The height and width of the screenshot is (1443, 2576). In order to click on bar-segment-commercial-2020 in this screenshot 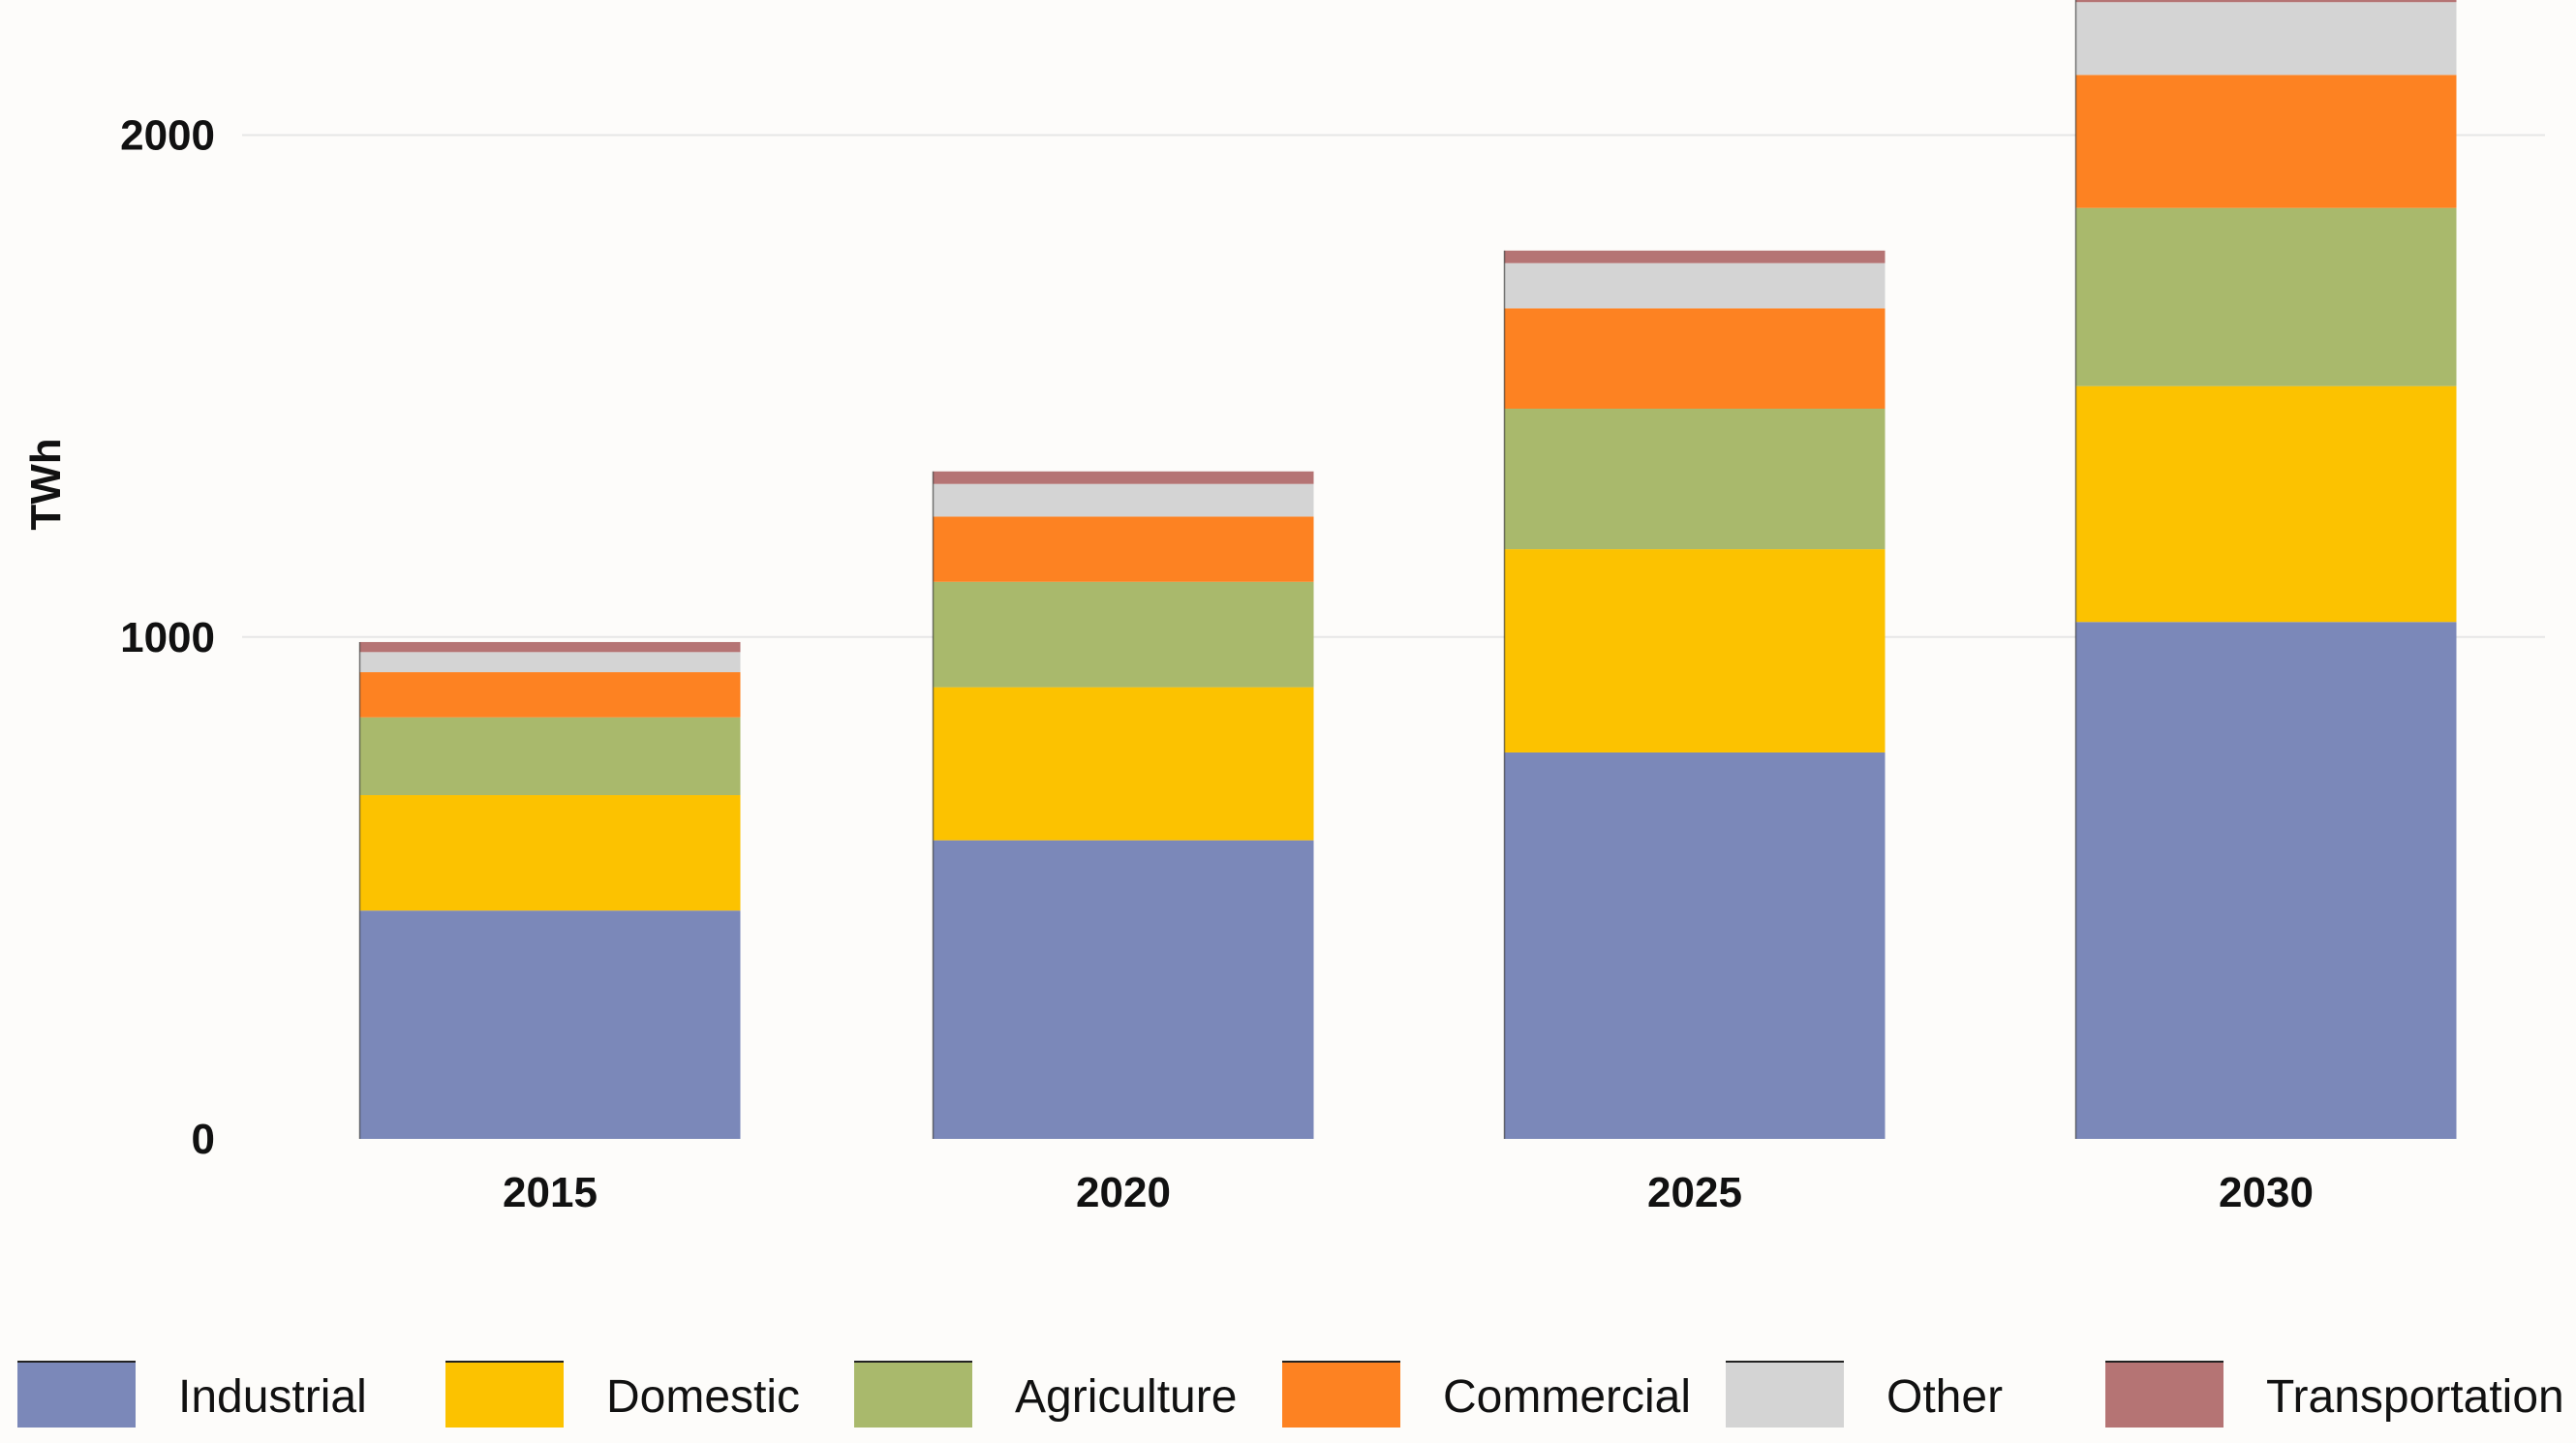, I will do `click(1123, 549)`.